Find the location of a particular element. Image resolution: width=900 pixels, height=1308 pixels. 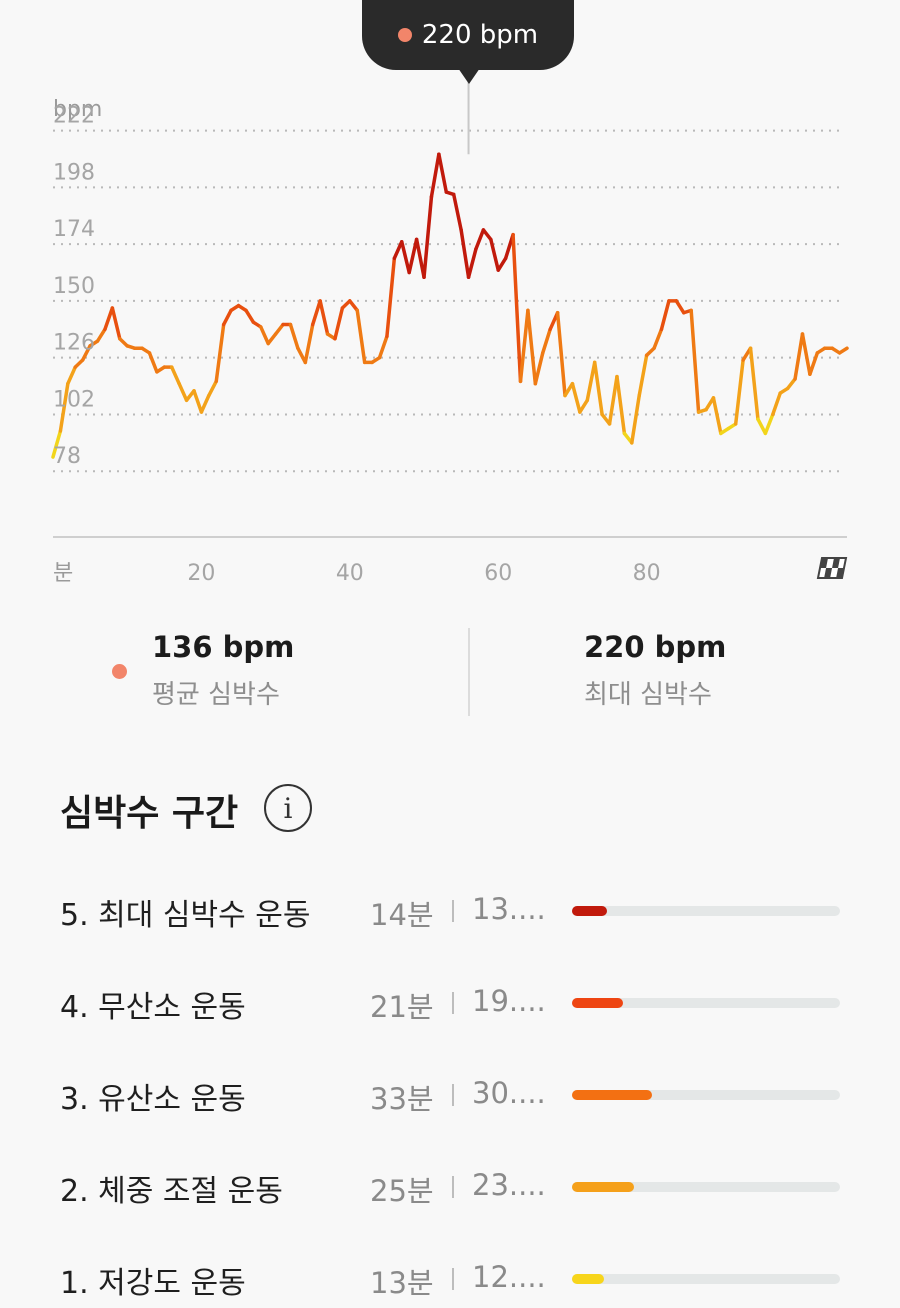

zone-label: 1. 저강도 운동 is located at coordinates (153, 1283).